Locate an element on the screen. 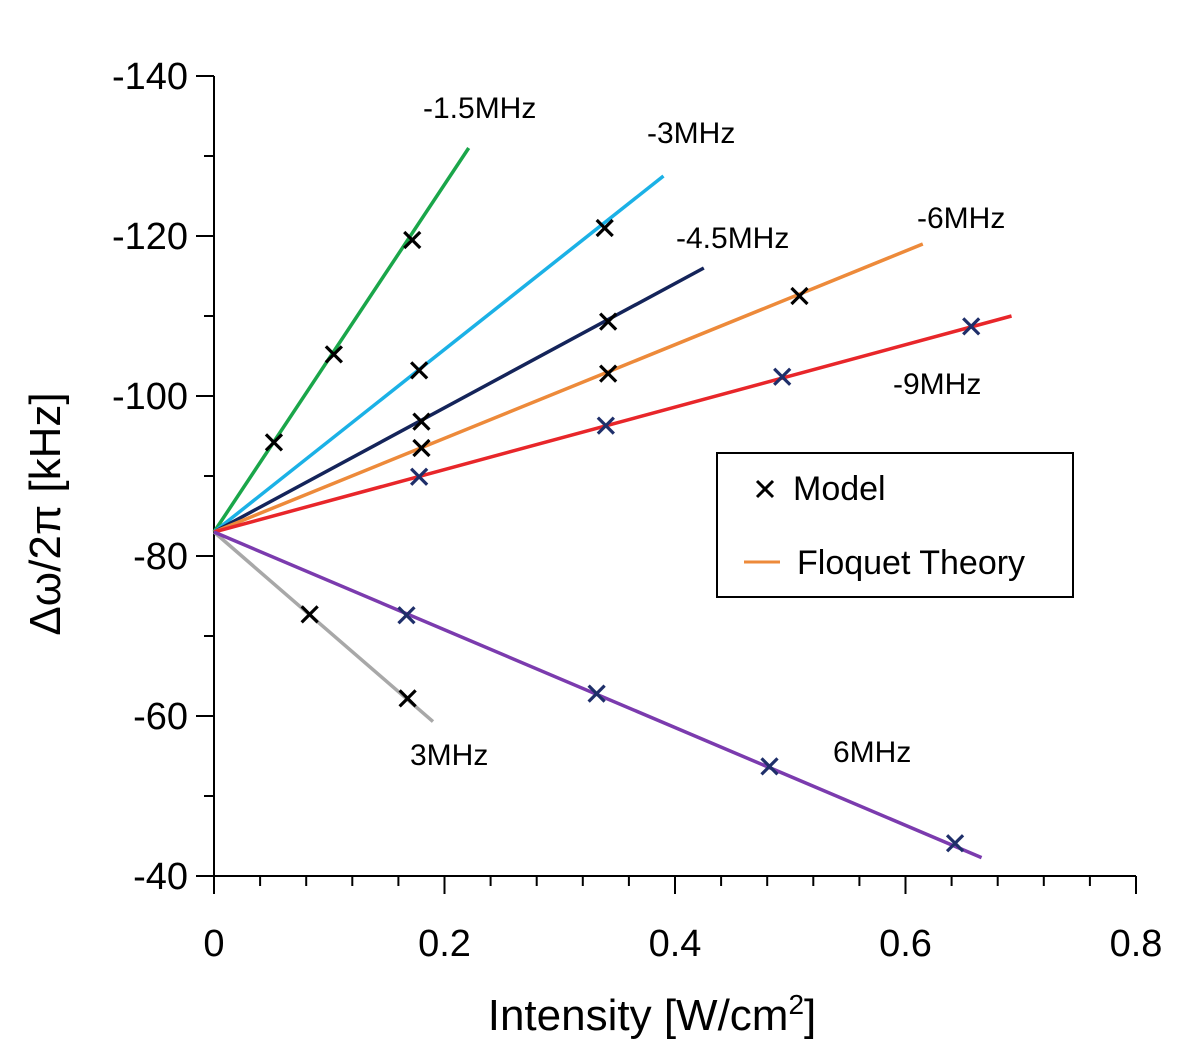 The width and height of the screenshot is (1182, 1051). legend-box is located at coordinates (895, 525).